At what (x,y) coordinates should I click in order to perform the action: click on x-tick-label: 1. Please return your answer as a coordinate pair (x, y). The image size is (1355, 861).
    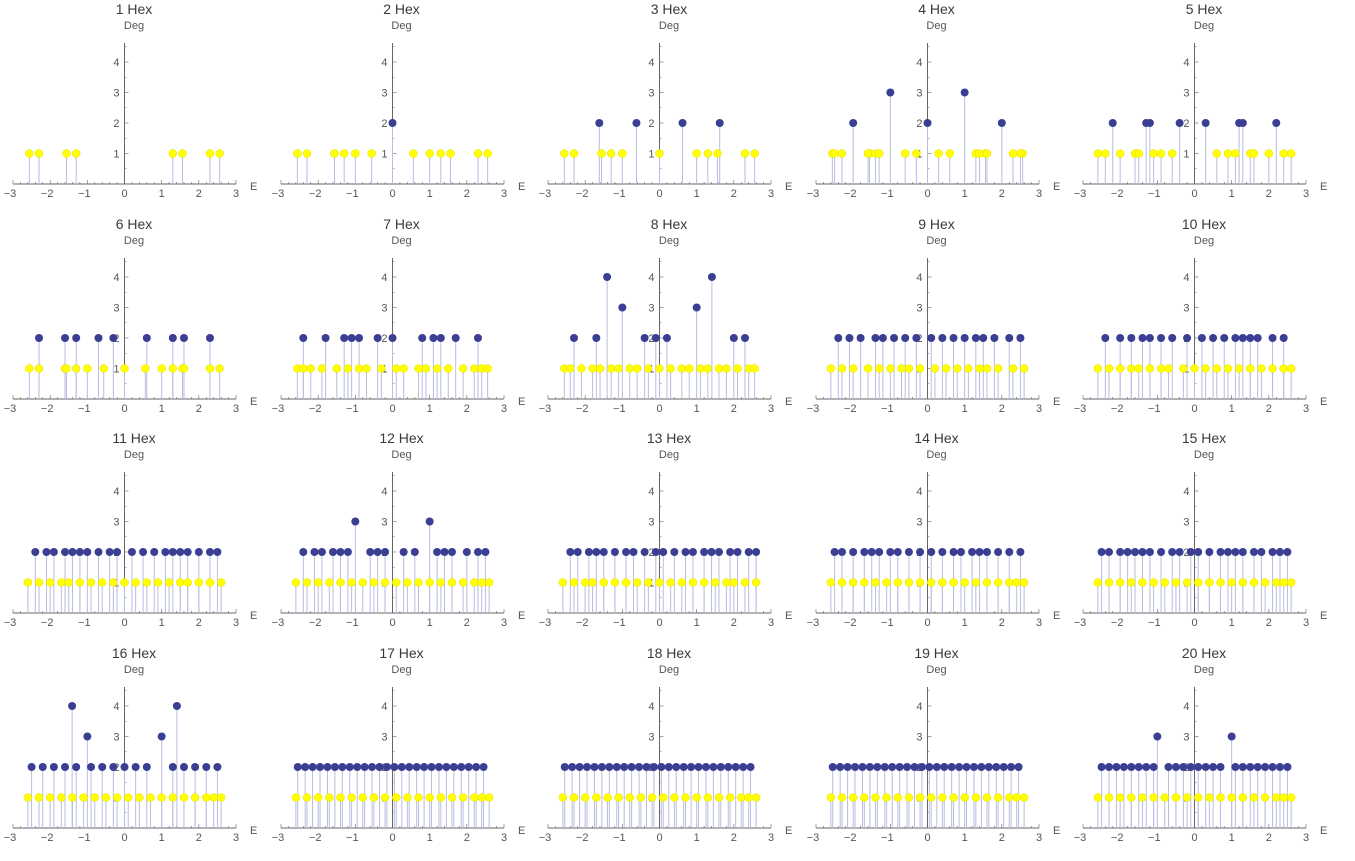
    Looking at the image, I should click on (964, 838).